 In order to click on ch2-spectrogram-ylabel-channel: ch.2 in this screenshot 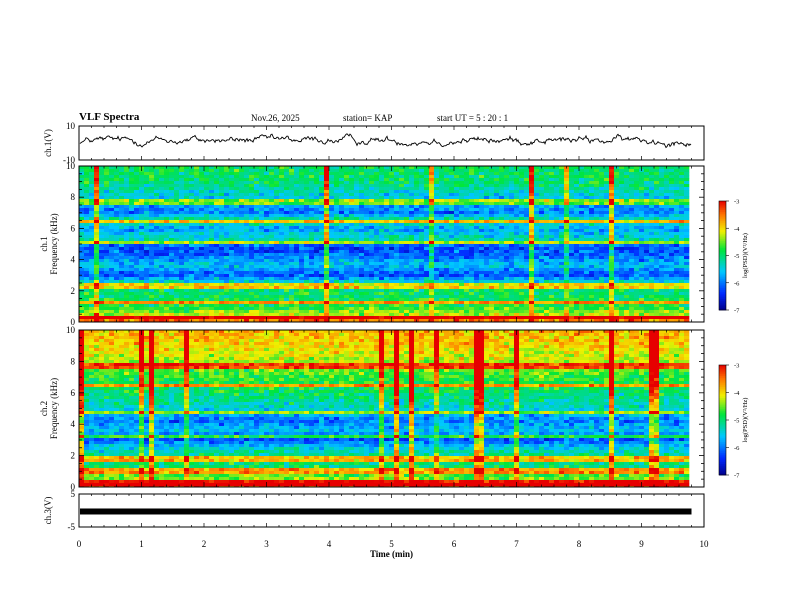, I will do `click(44, 408)`.